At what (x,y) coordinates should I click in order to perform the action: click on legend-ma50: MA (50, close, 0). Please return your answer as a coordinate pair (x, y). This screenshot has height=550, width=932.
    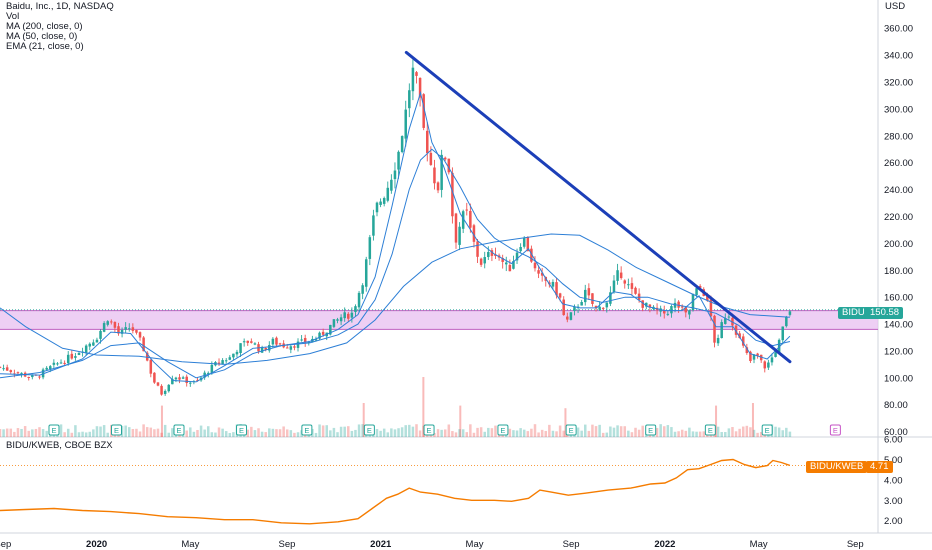
    Looking at the image, I should click on (42, 36).